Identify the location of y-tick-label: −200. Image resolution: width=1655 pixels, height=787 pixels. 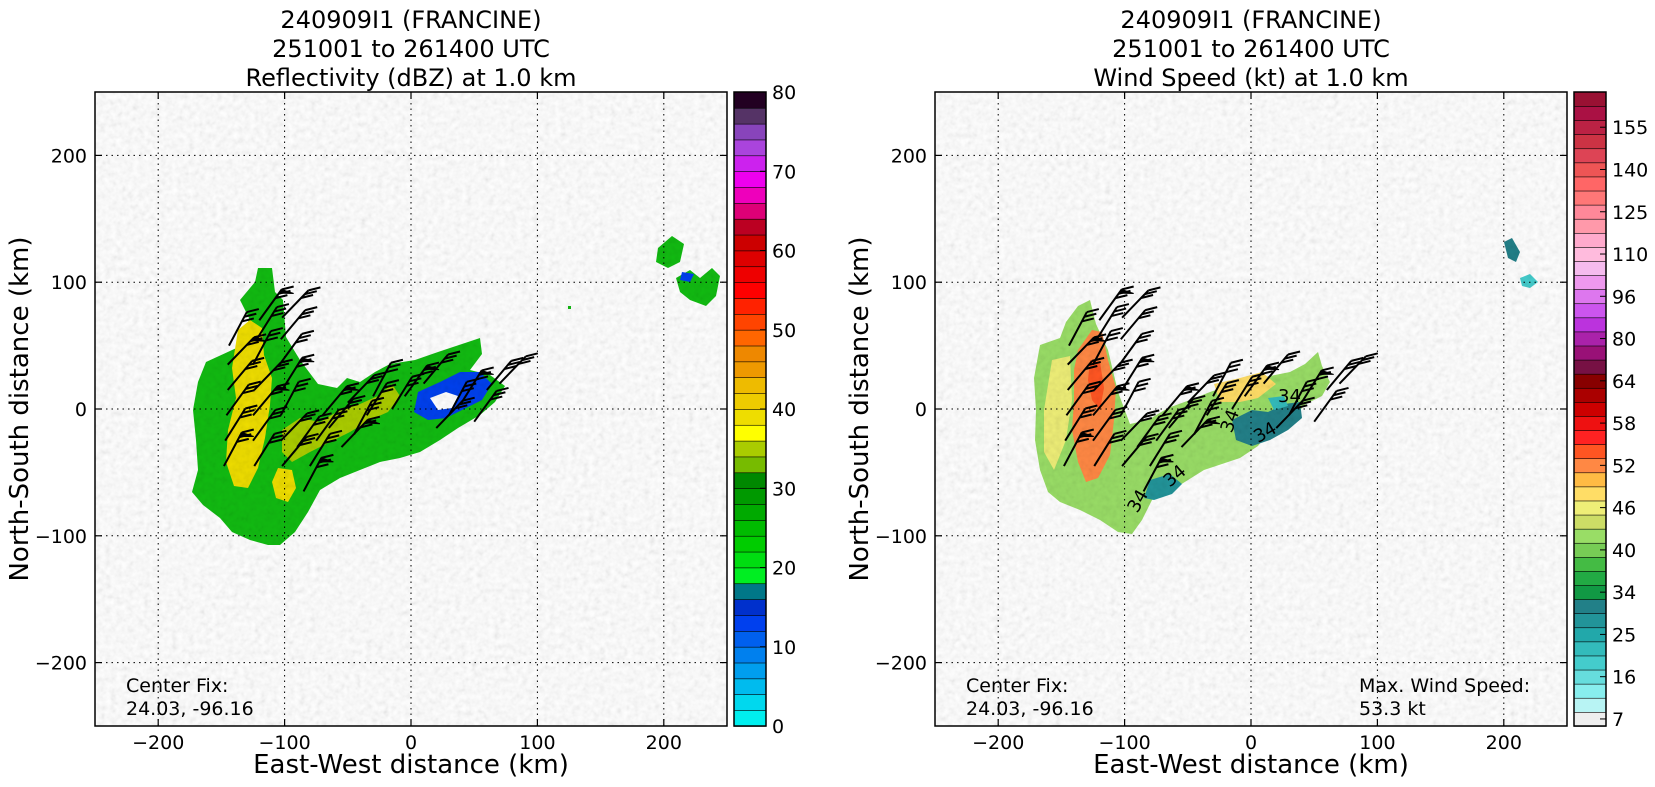
(61, 664).